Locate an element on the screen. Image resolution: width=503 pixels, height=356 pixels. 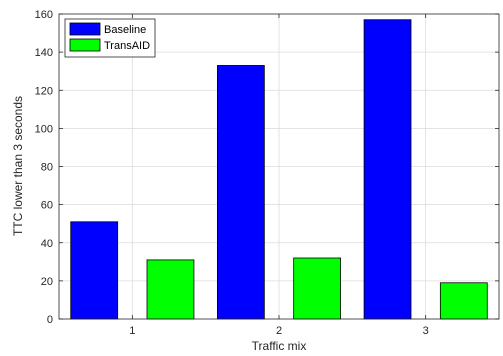
y-tick-label: 20 is located at coordinates (47, 282).